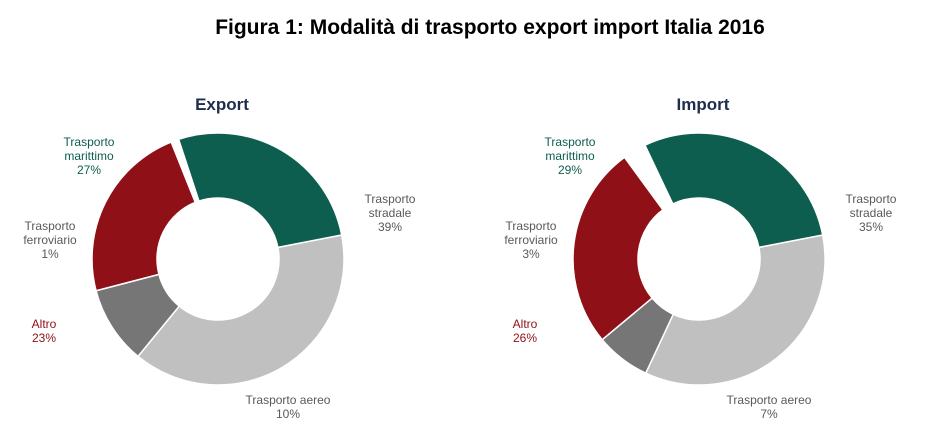  I want to click on import-label-marittimo: Trasporto marittimo 29%, so click(570, 156).